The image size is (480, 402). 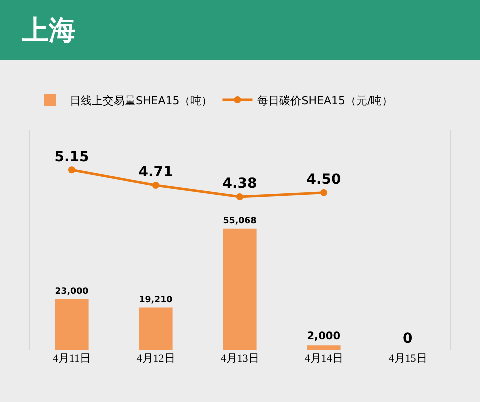 I want to click on data-label: 4.50, so click(x=324, y=180).